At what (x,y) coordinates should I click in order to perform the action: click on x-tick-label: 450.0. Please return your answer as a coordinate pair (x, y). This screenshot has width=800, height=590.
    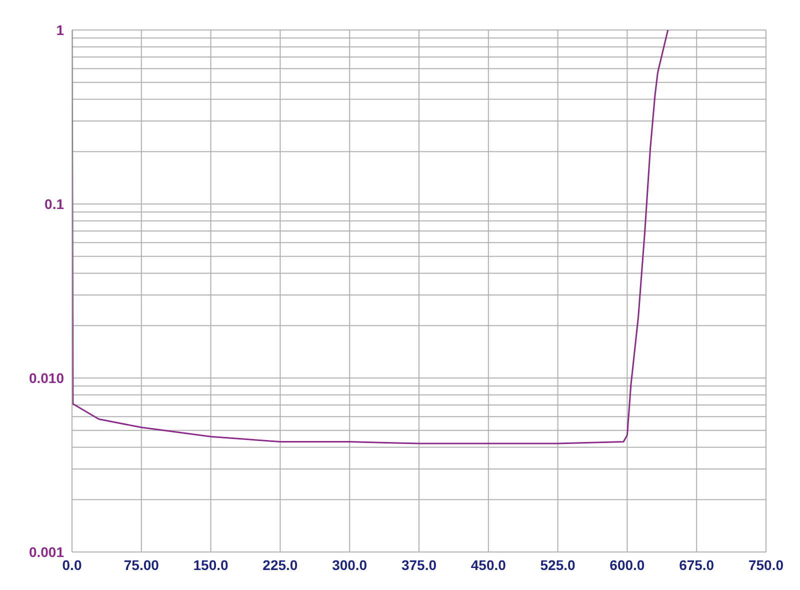
    Looking at the image, I should click on (488, 564).